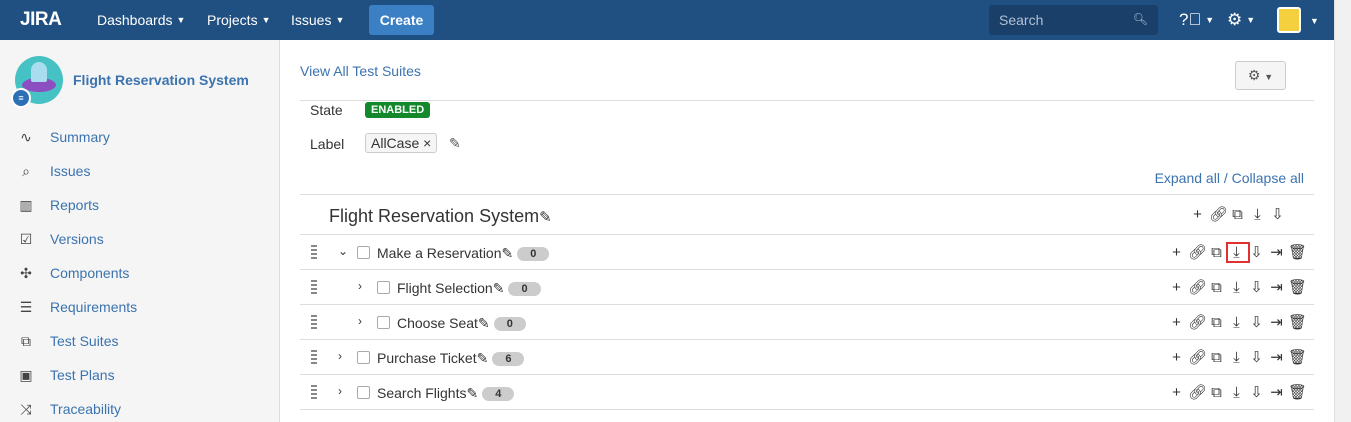  Describe the element at coordinates (26, 137) in the screenshot. I see `activity-icon: ∿` at that location.